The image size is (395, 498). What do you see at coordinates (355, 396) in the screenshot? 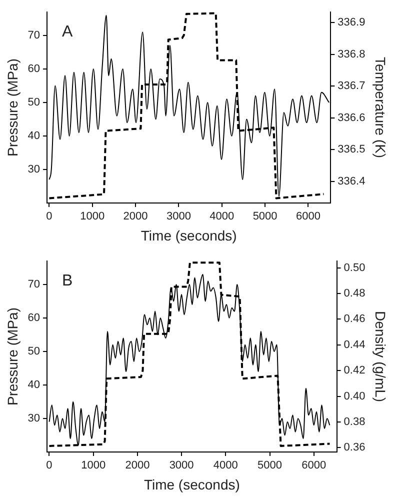
I see `y2-tick-label: 0.40` at bounding box center [355, 396].